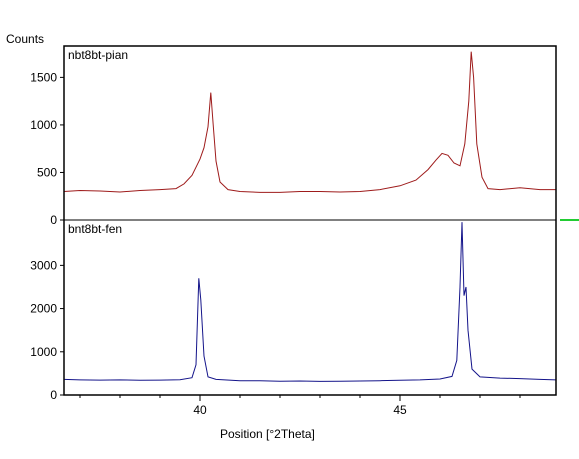  I want to click on y-tick-label: 500, so click(47, 172).